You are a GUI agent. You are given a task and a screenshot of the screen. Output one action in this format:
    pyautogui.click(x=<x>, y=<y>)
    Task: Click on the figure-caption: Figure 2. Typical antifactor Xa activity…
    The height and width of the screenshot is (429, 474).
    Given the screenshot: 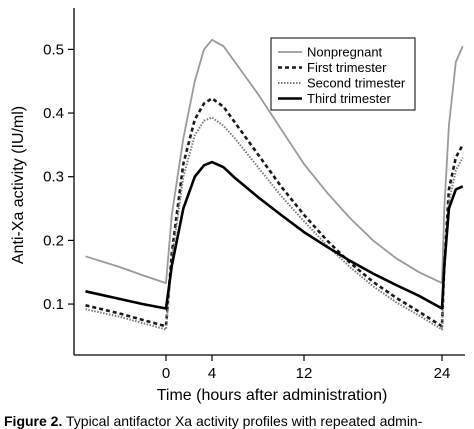 What is the action you would take?
    pyautogui.click(x=239, y=421)
    